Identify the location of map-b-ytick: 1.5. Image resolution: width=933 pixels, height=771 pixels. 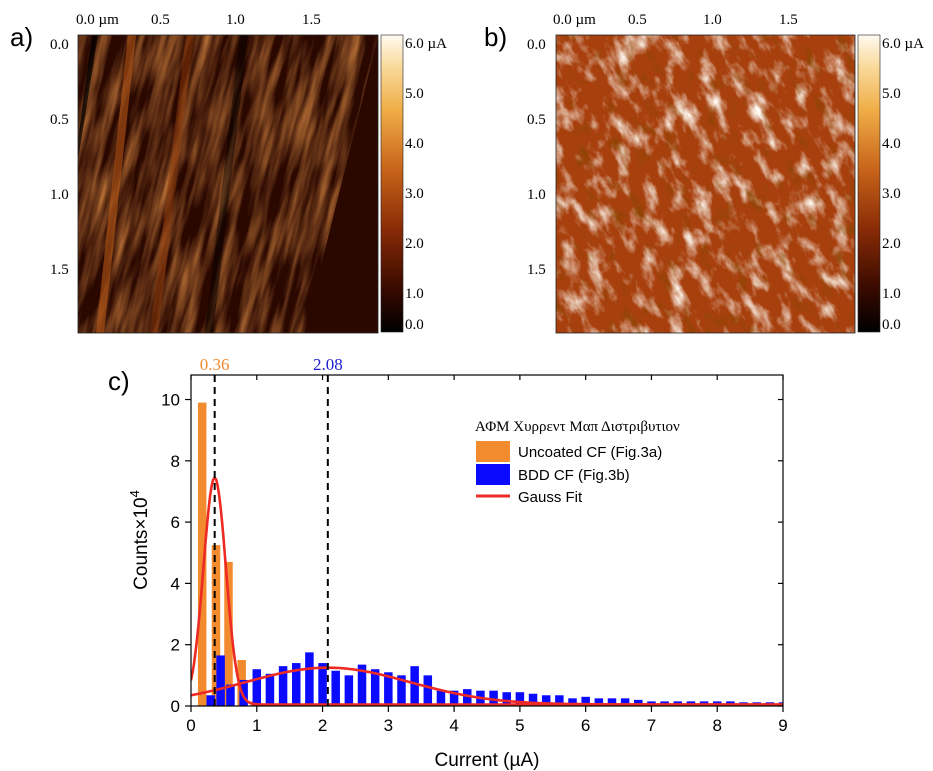
(536, 270).